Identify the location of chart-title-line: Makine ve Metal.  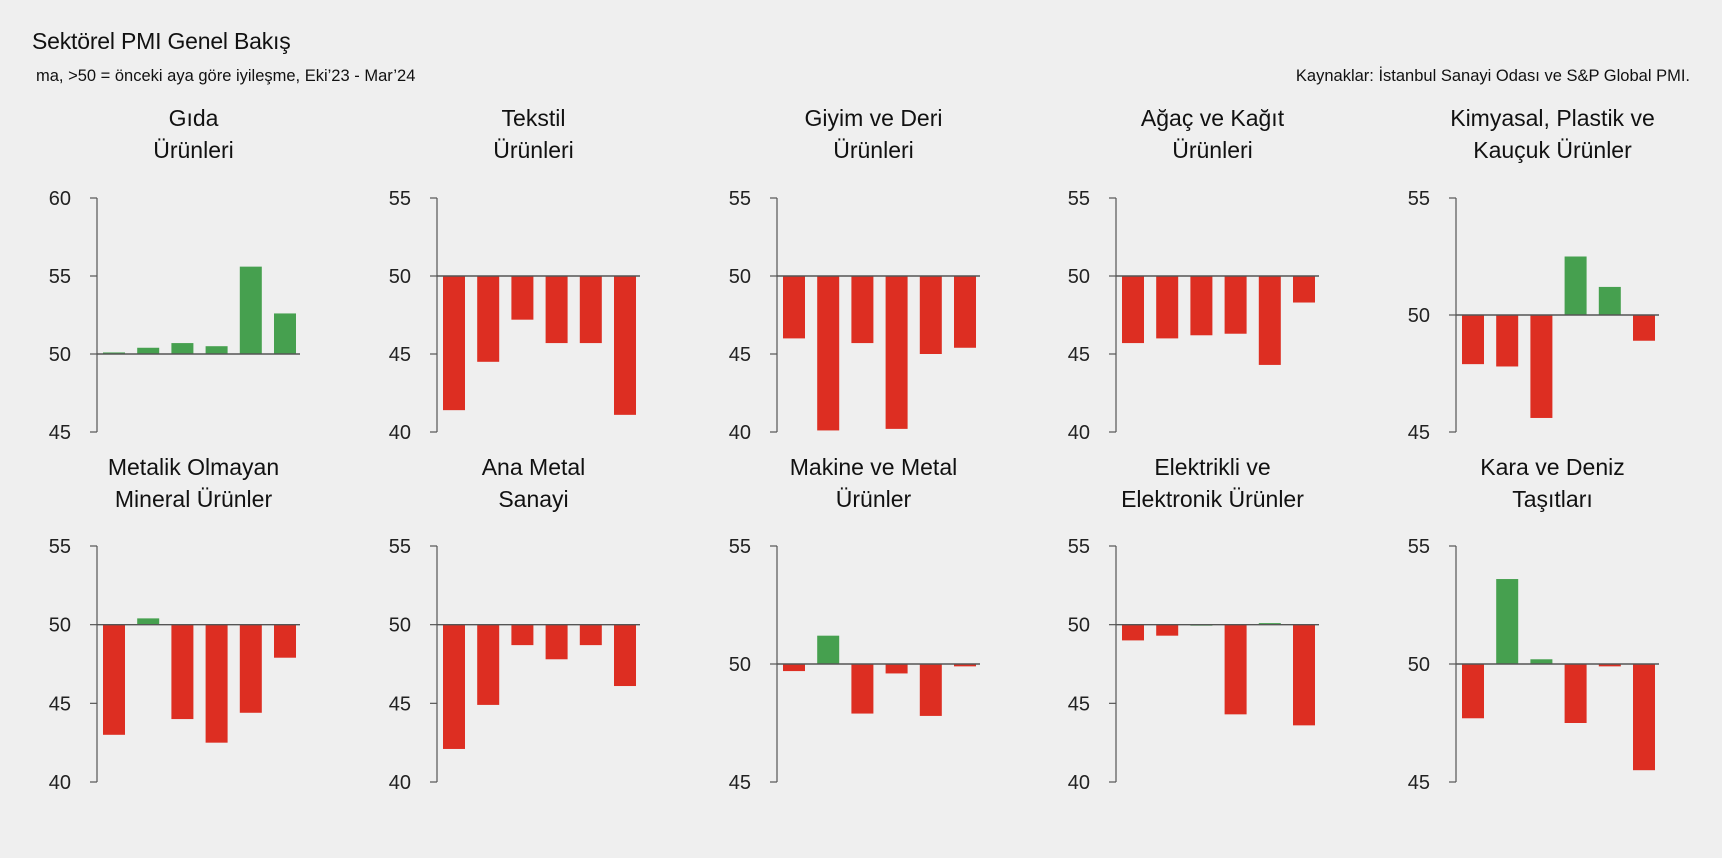
(873, 467).